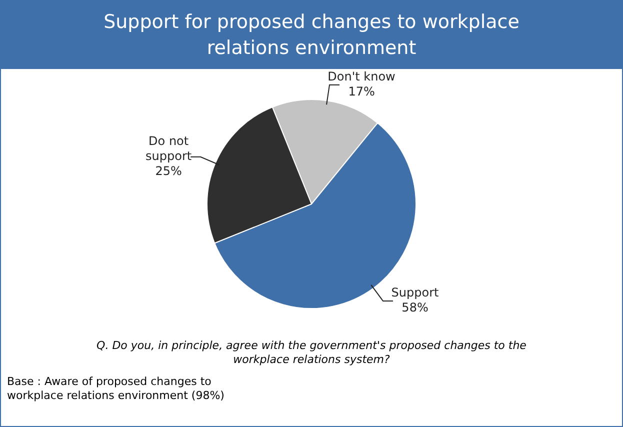 Image resolution: width=623 pixels, height=427 pixels. What do you see at coordinates (415, 307) in the screenshot?
I see `data-label: 58%` at bounding box center [415, 307].